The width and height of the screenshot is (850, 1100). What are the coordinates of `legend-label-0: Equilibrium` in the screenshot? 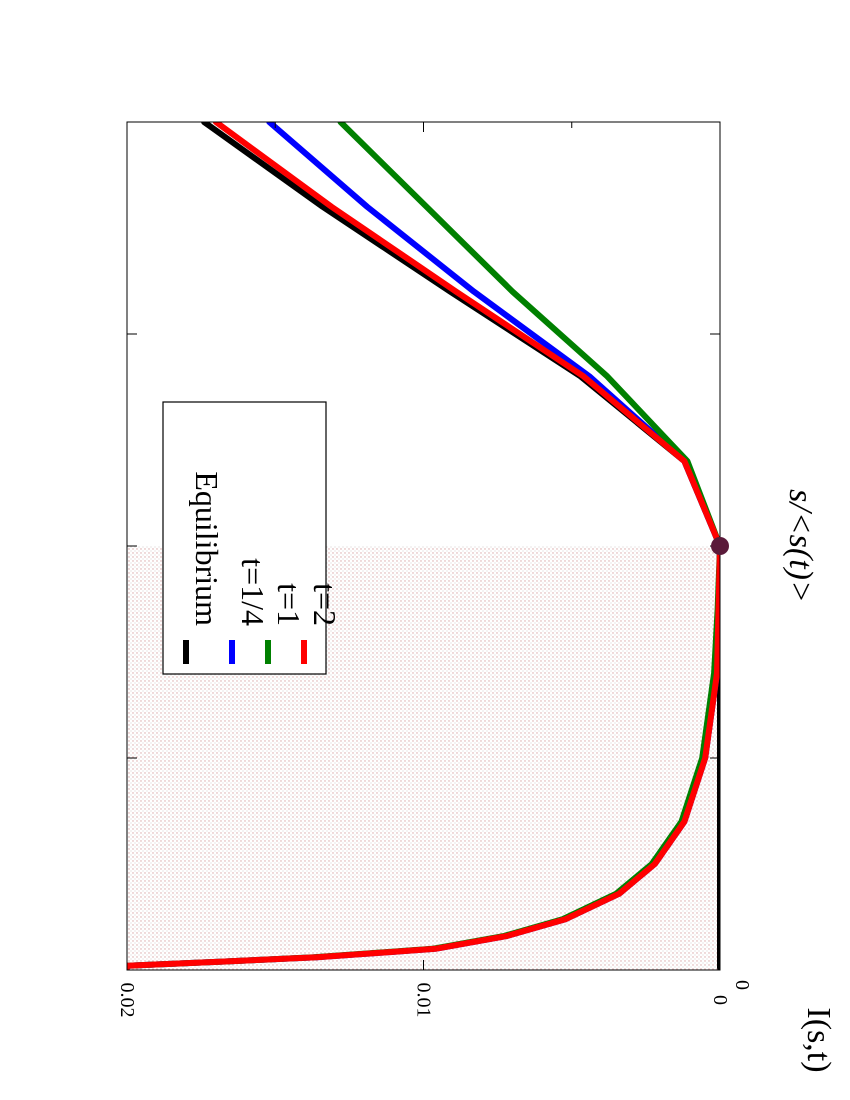 It's located at (207, 548).